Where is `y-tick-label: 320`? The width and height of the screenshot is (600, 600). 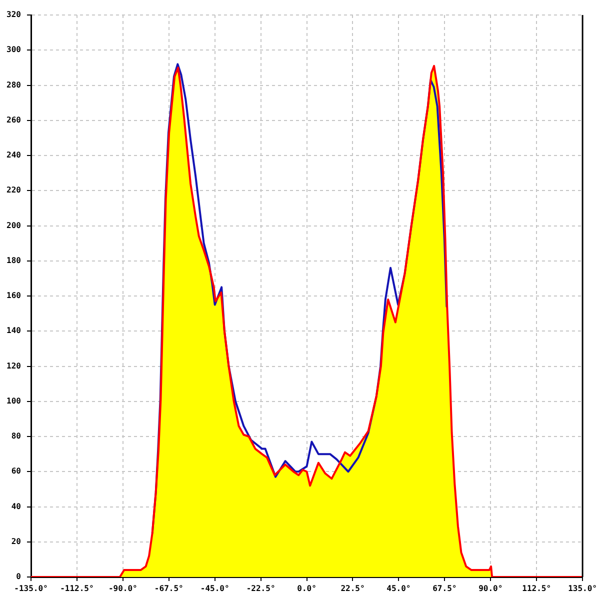 y-tick-label: 320 is located at coordinates (14, 15).